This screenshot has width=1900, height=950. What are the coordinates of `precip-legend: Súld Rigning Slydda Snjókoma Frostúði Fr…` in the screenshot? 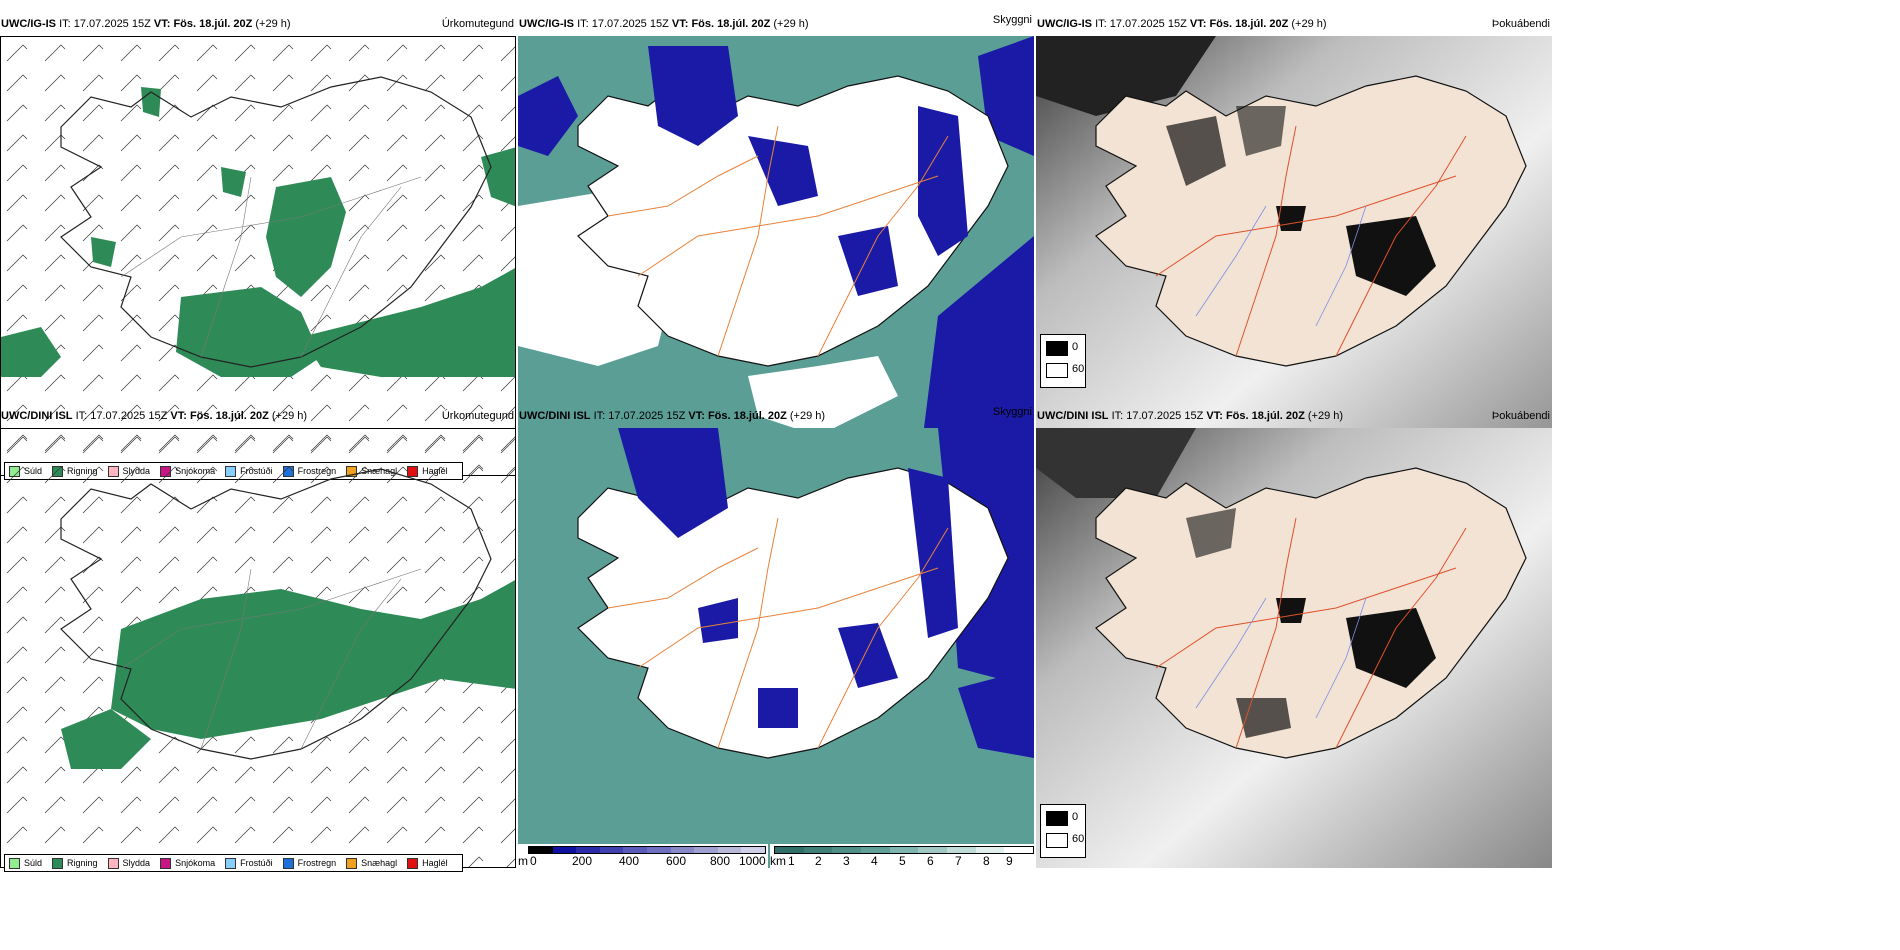 It's located at (233, 863).